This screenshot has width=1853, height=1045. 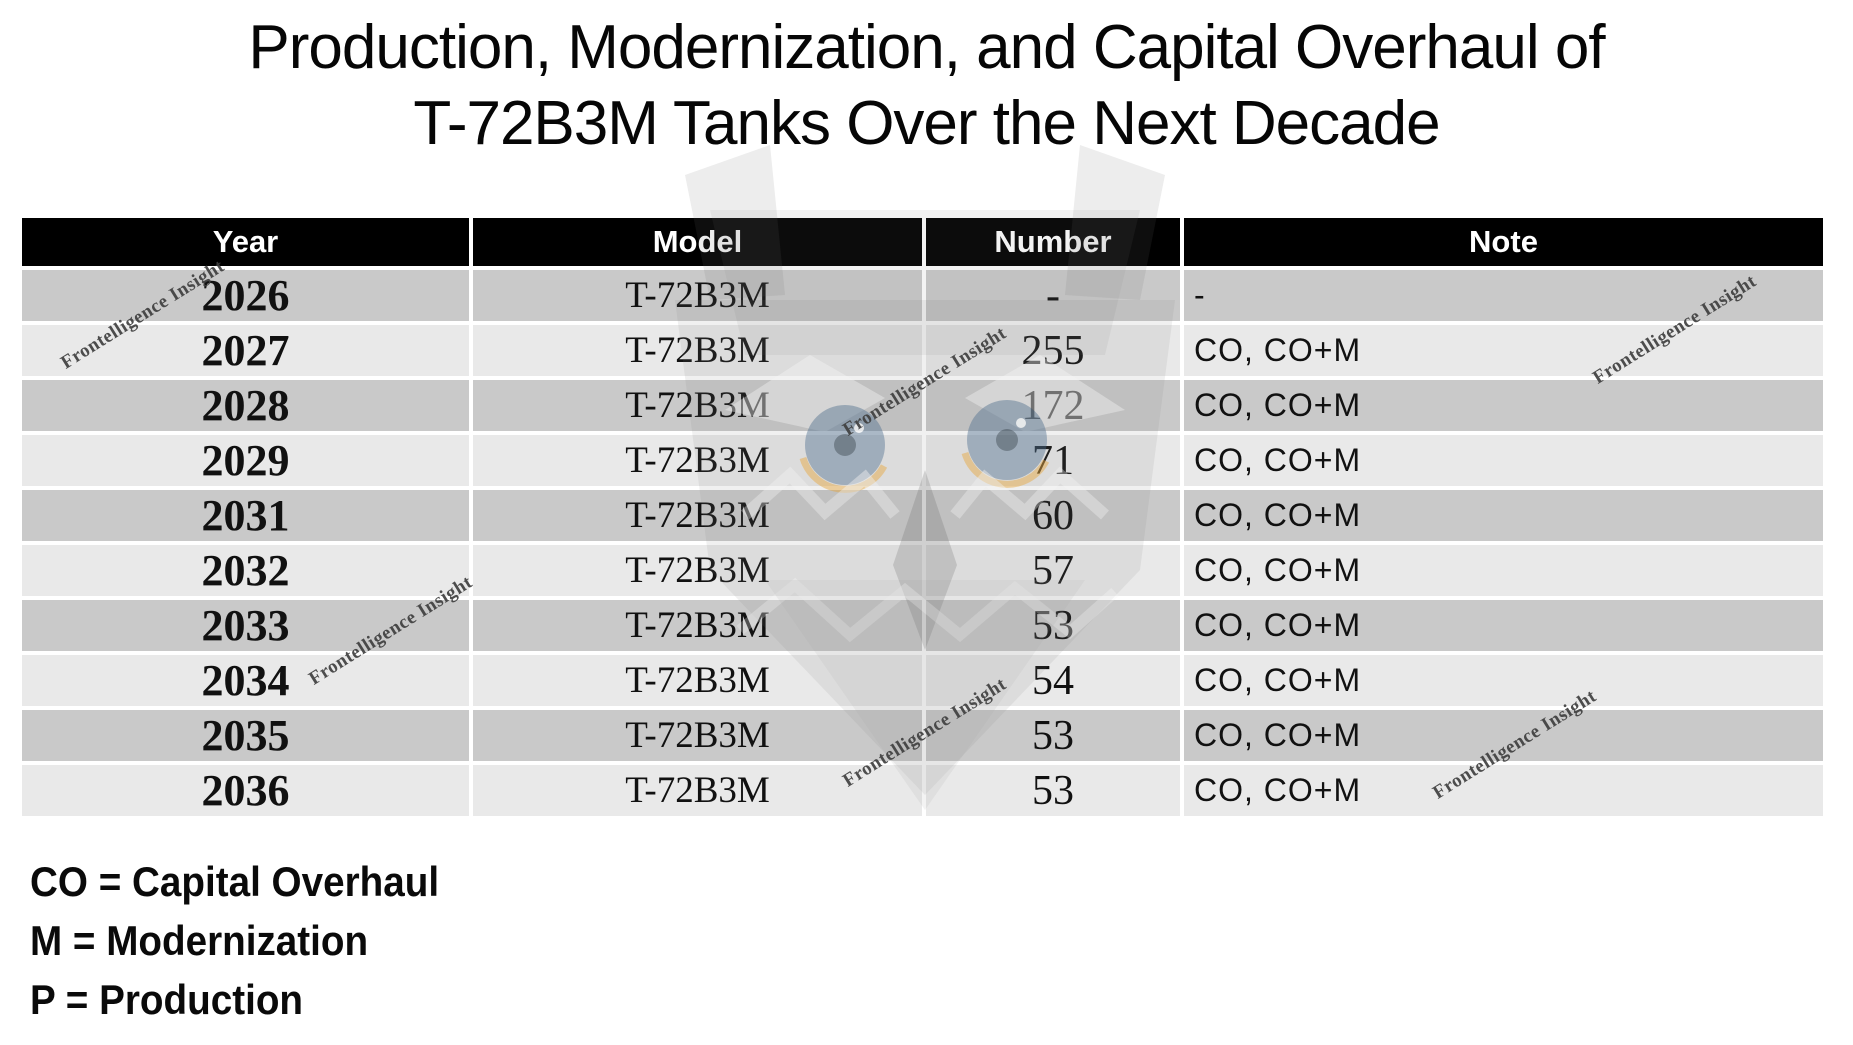 I want to click on table-row: 2032 T-72B3M 57 CO, CO+M, so click(x=922, y=570).